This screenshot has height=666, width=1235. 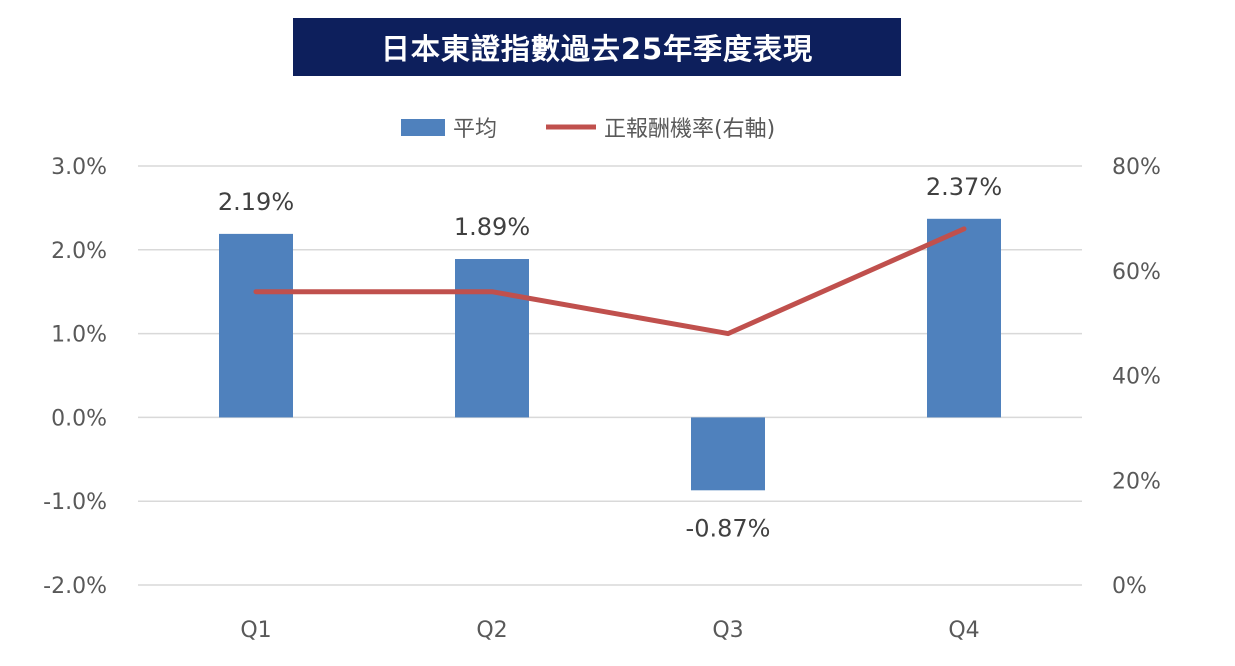 What do you see at coordinates (728, 454) in the screenshot?
I see `bar-q3` at bounding box center [728, 454].